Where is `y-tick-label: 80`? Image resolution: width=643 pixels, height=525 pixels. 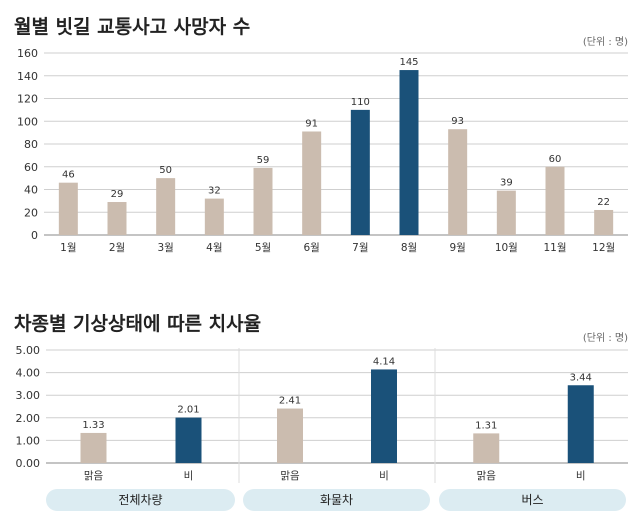
y-tick-label: 80 is located at coordinates (31, 144).